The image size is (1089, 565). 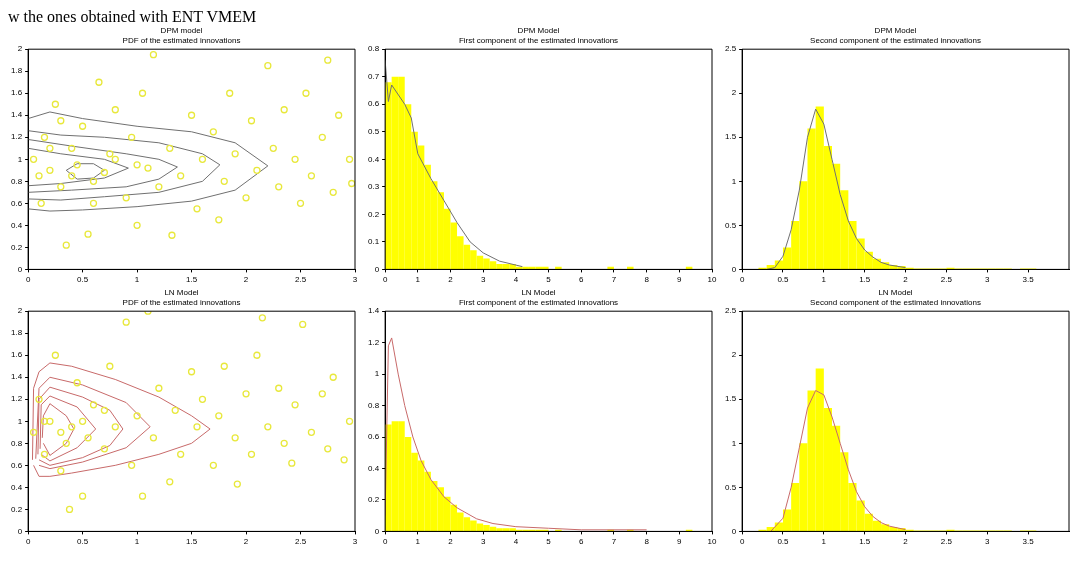 I want to click on chart-subtitle: Second component of the estimated innovations, so click(x=895, y=40).